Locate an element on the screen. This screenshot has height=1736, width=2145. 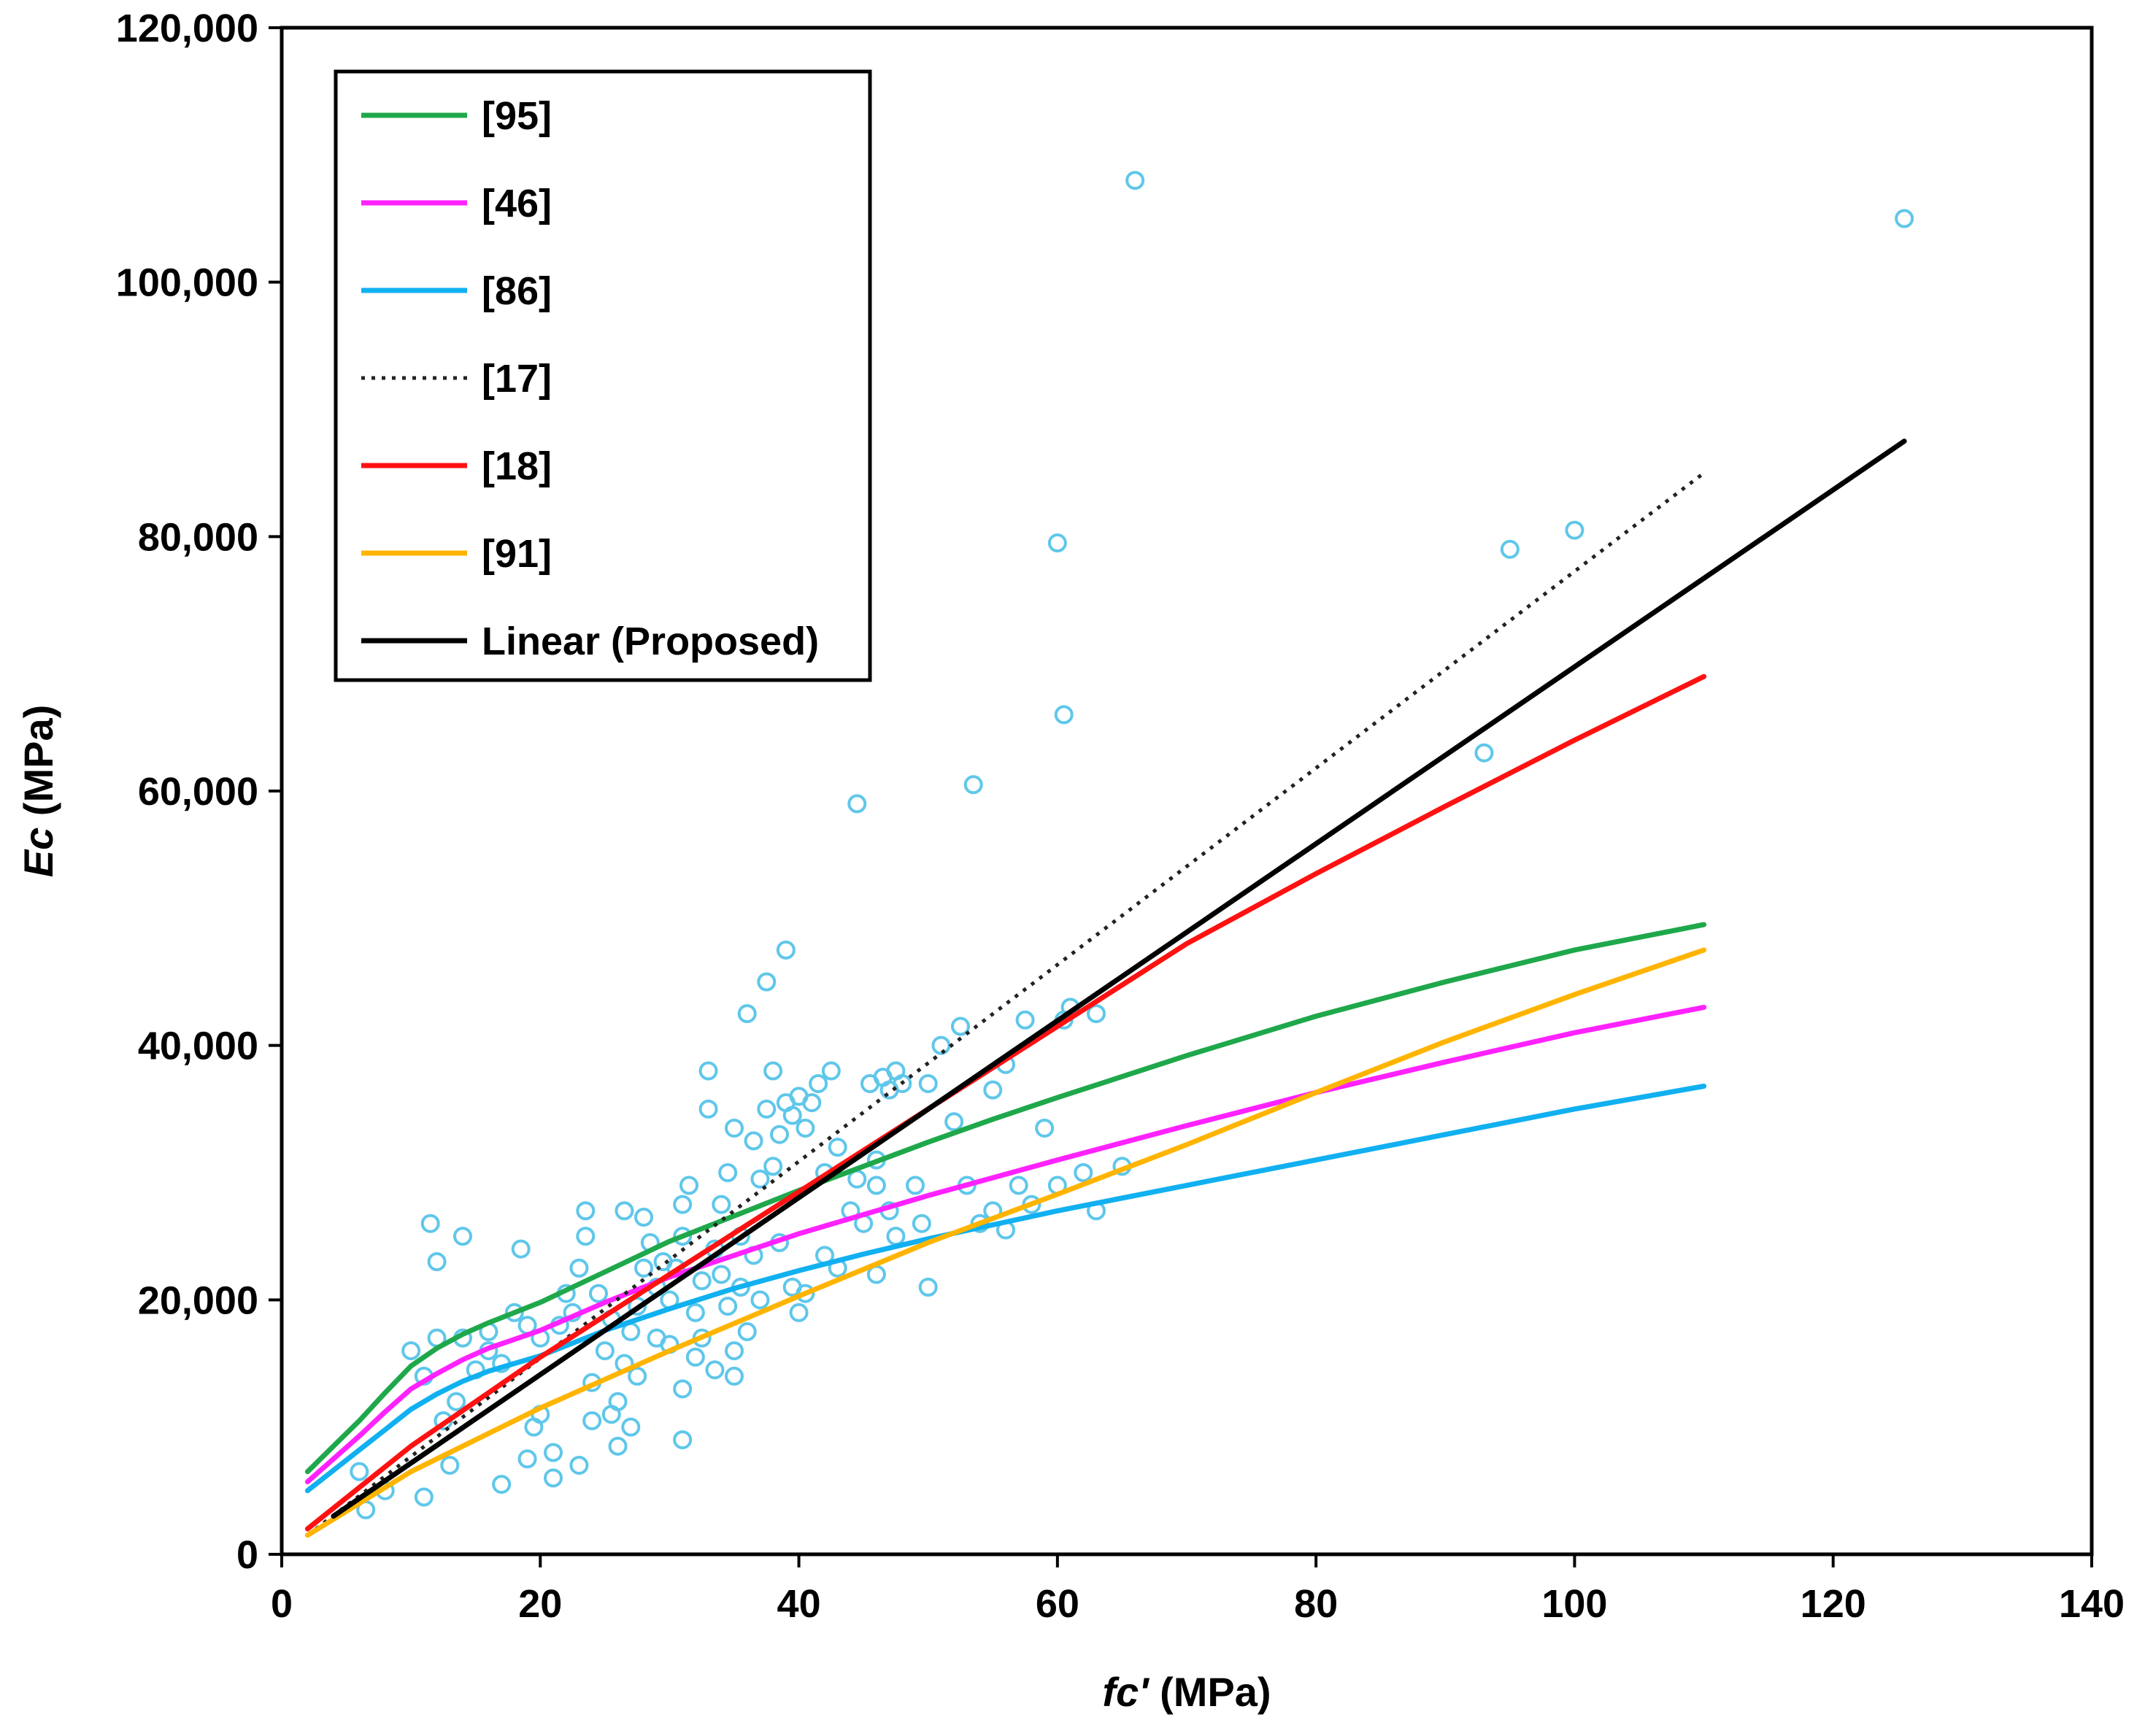
legend-label: [18] is located at coordinates (517, 466).